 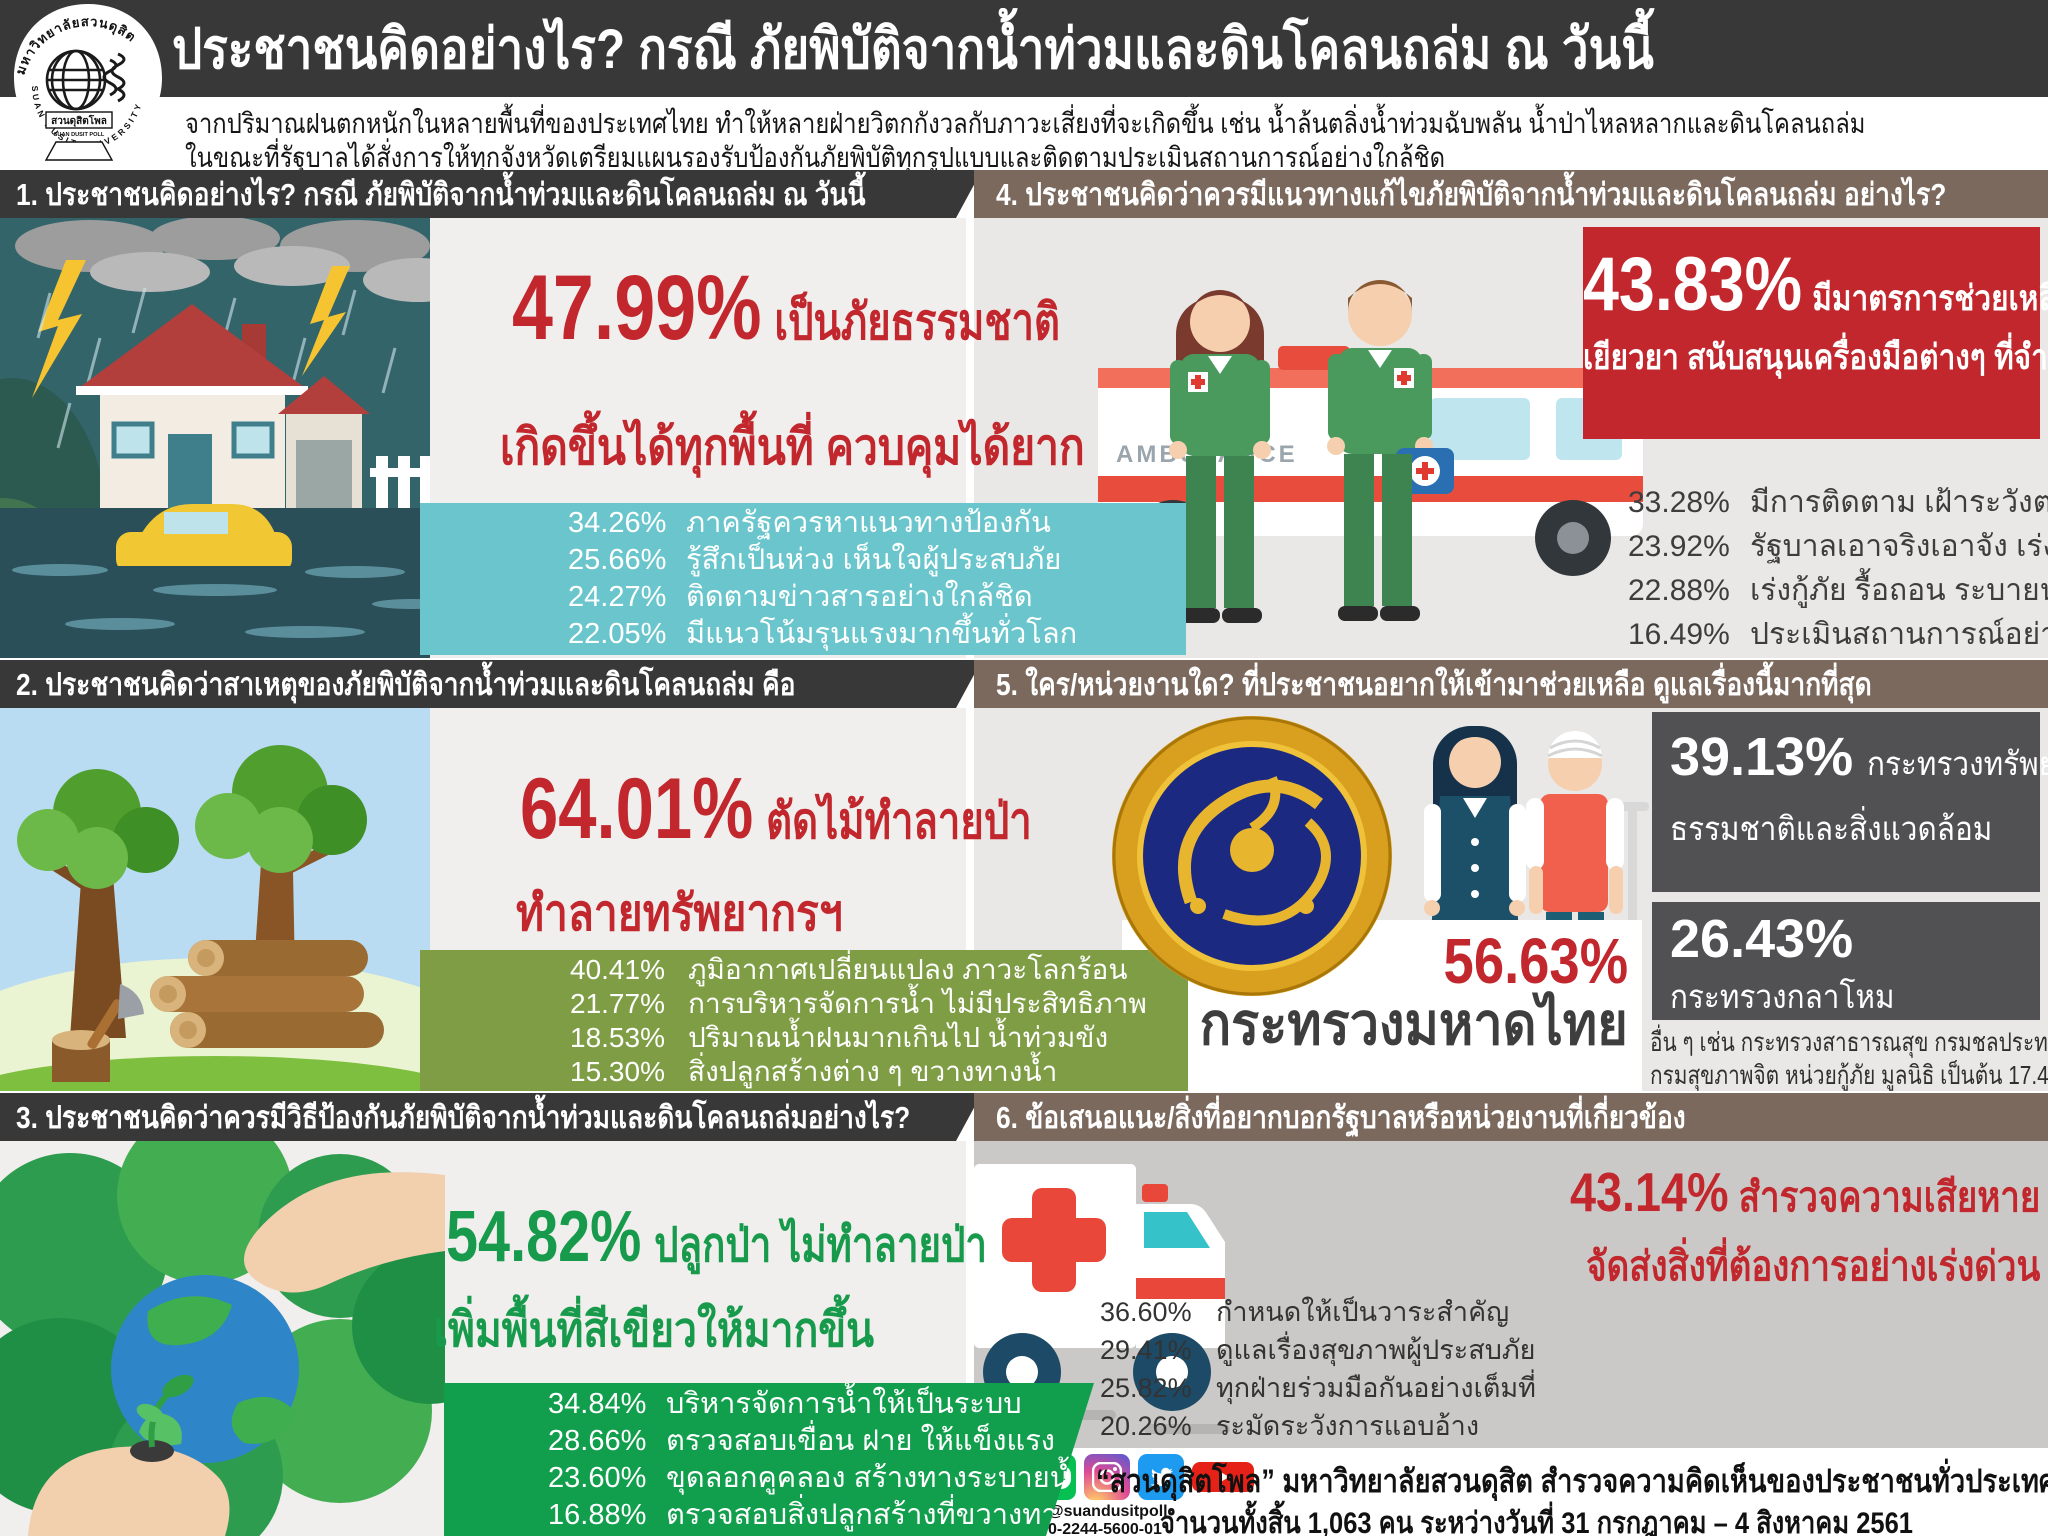 I want to click on globe-icon, so click(x=85, y=80).